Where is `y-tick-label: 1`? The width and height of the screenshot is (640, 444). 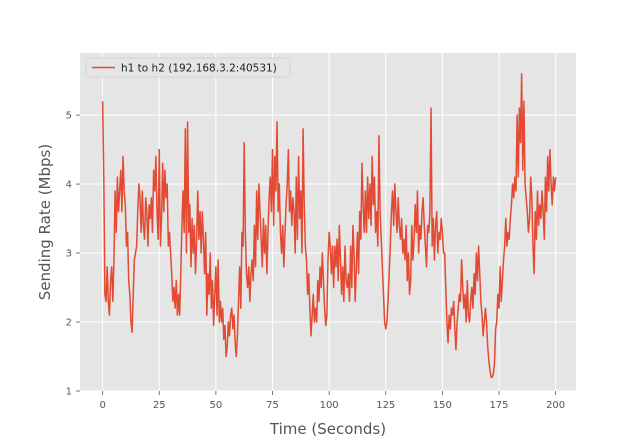
y-tick-label: 1 is located at coordinates (69, 392).